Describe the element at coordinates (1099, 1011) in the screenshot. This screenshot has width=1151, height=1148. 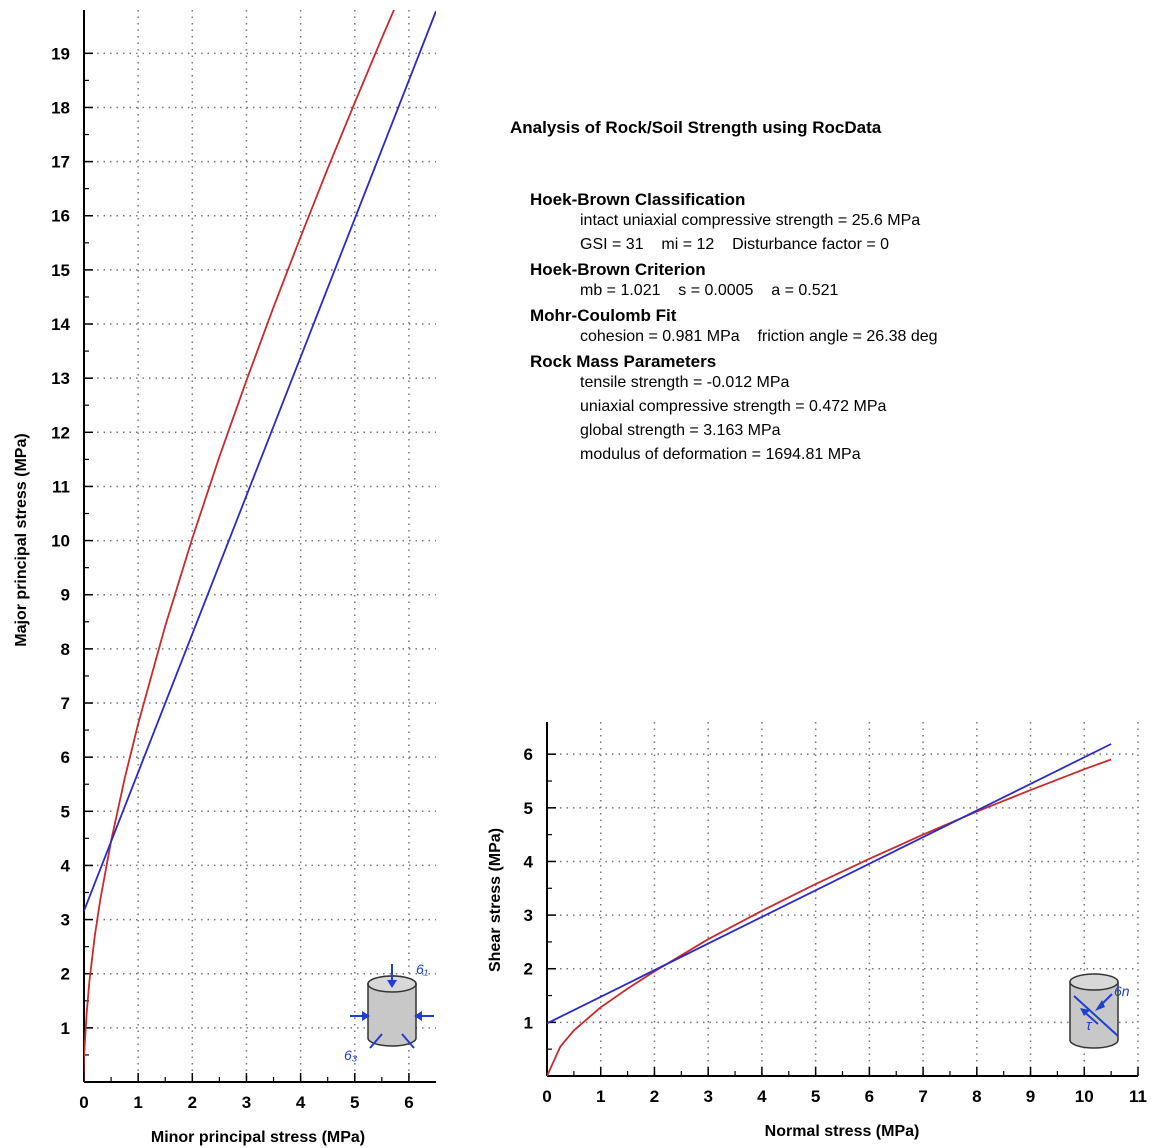
I see `cylinder-shear-stress-icon: 6n τ` at that location.